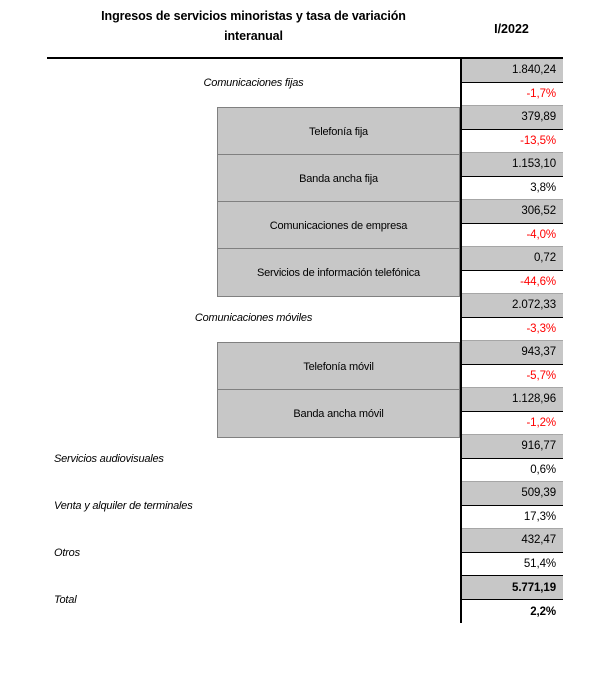 This screenshot has height=679, width=616. I want to click on revenue-value: 1.153,10, so click(534, 164).